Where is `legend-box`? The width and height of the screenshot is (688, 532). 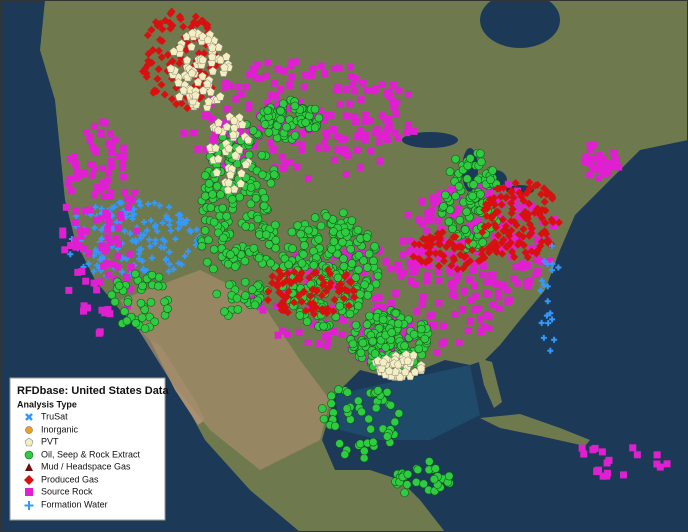 legend-box is located at coordinates (87, 449).